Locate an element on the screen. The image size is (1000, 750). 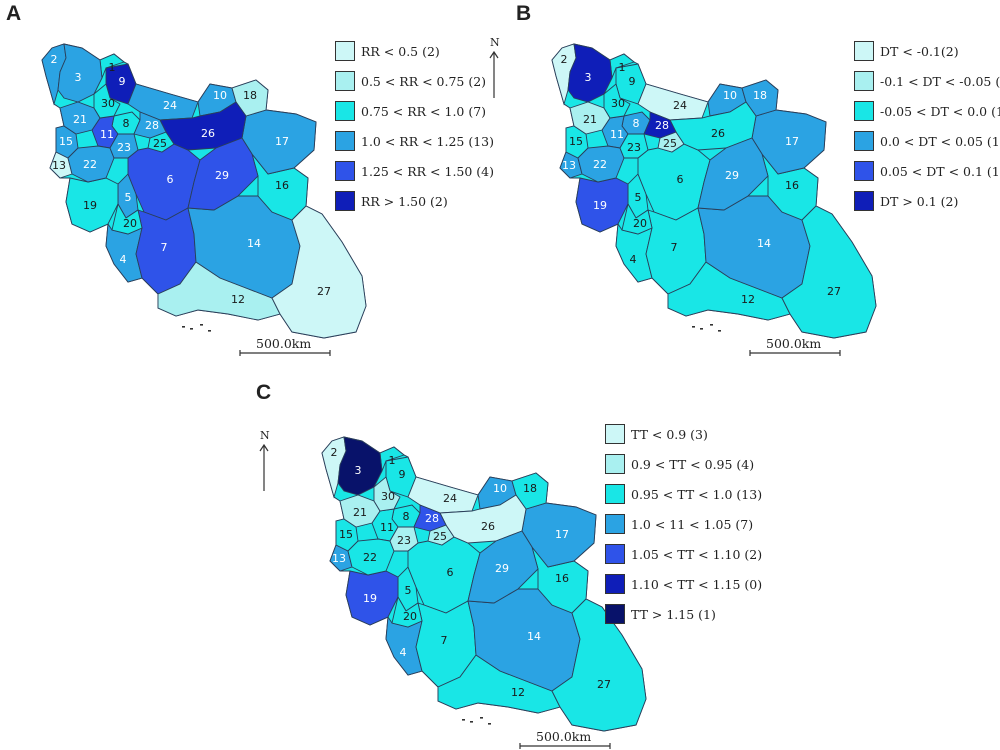
province-label-14: 14 is located at coordinates (534, 636).